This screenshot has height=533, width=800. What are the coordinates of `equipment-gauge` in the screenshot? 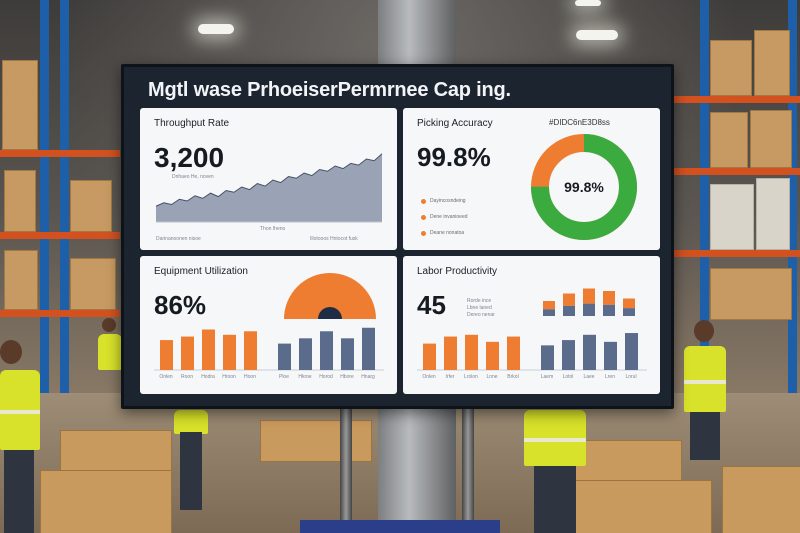 It's located at (330, 296).